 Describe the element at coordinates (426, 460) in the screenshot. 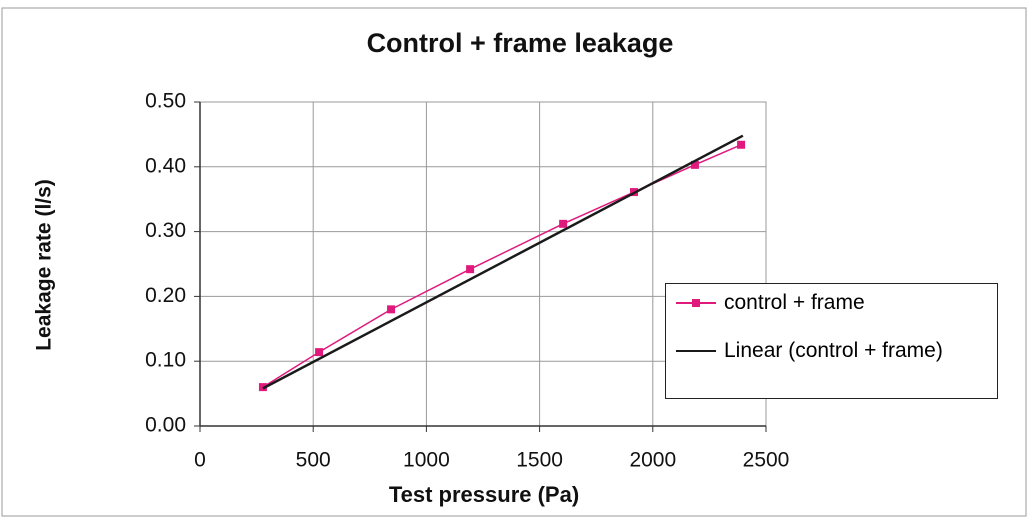

I see `x-tick-label: 1000` at that location.